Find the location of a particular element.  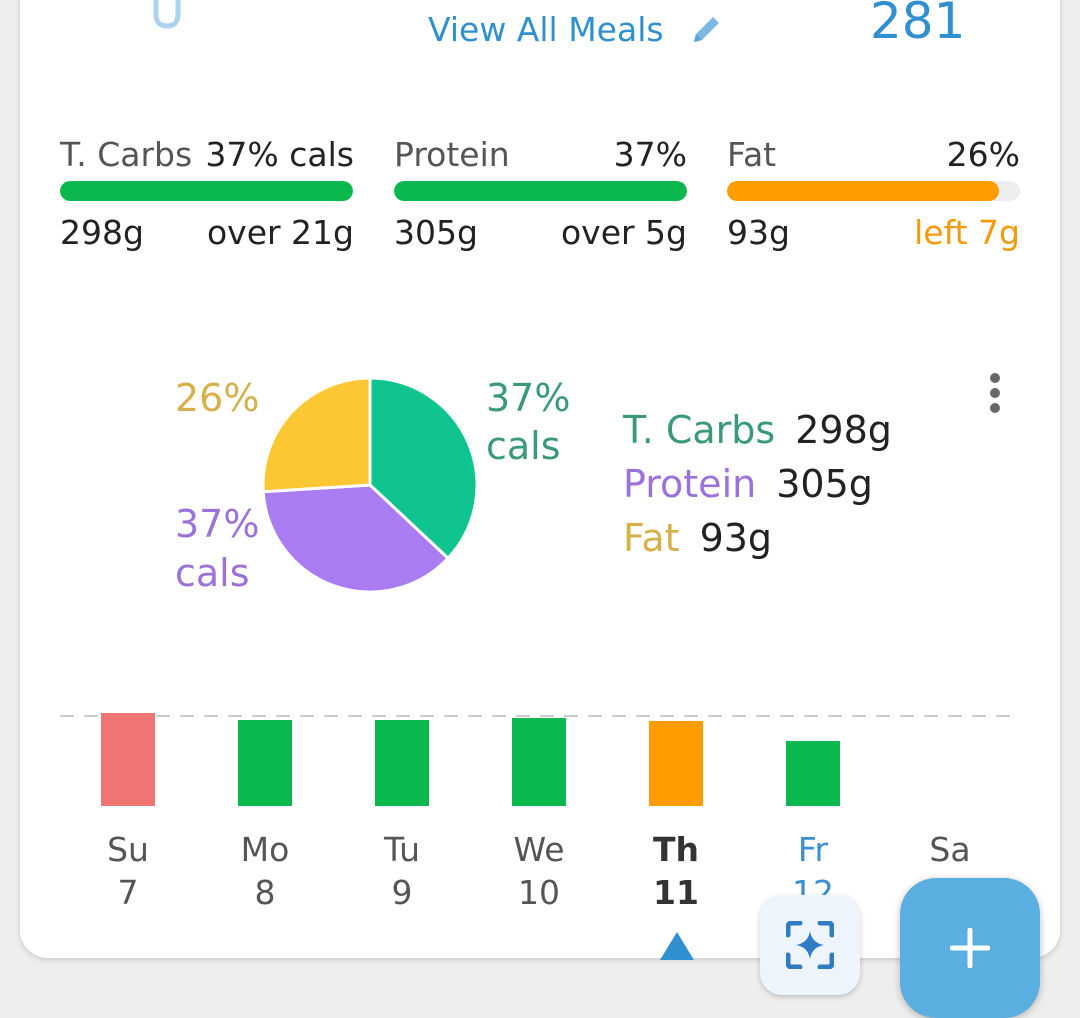

day-we: We 10 is located at coordinates (539, 871).